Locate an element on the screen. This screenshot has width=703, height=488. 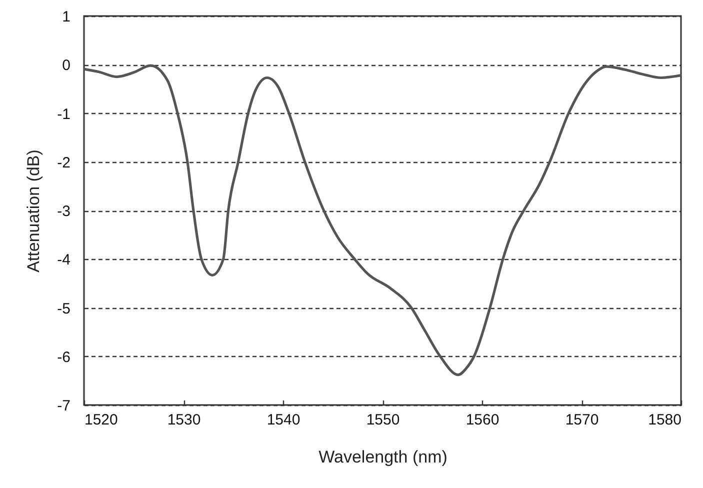
y-tick-label: -4 is located at coordinates (63, 260).